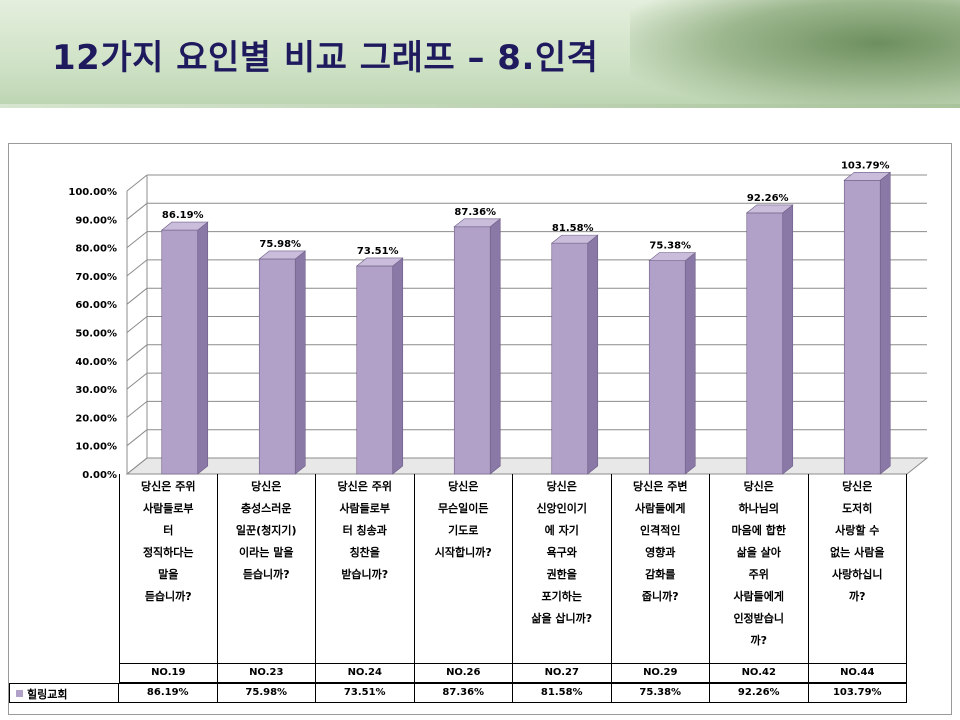 The image size is (960, 720). I want to click on page-title: 12가지 요인별 비교 그래프 – 8.인격, so click(325, 58).